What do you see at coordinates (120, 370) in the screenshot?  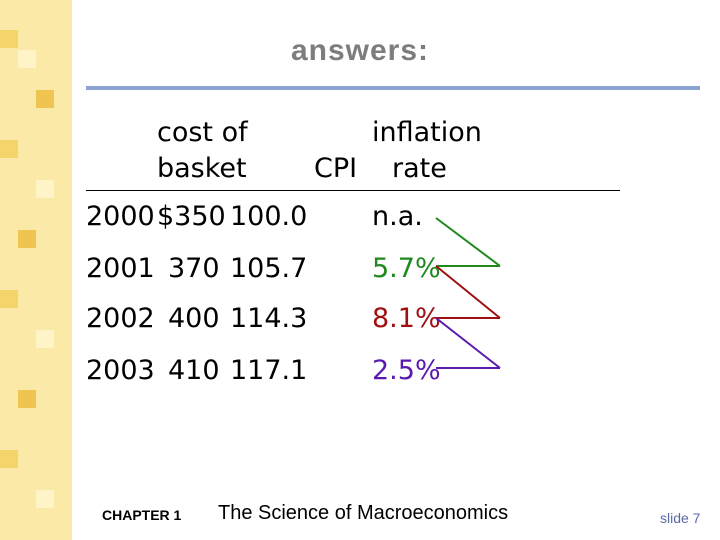 I see `row-2003-year: 2003` at bounding box center [120, 370].